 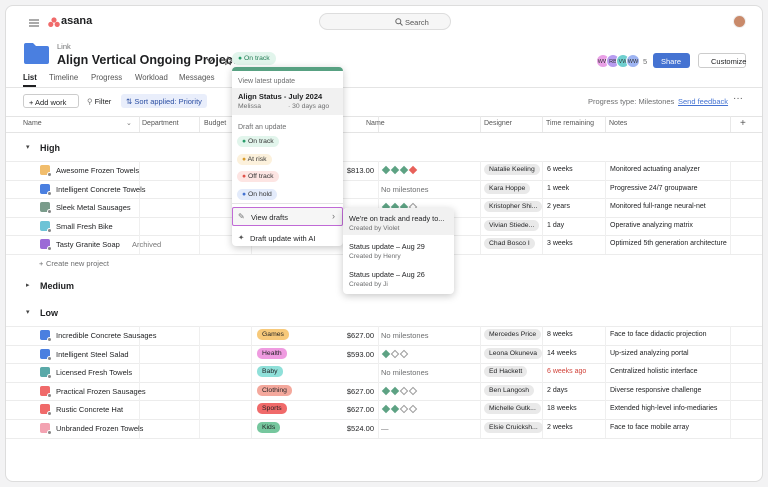 I want to click on project-name: Tasty Granite Soap, so click(x=88, y=245).